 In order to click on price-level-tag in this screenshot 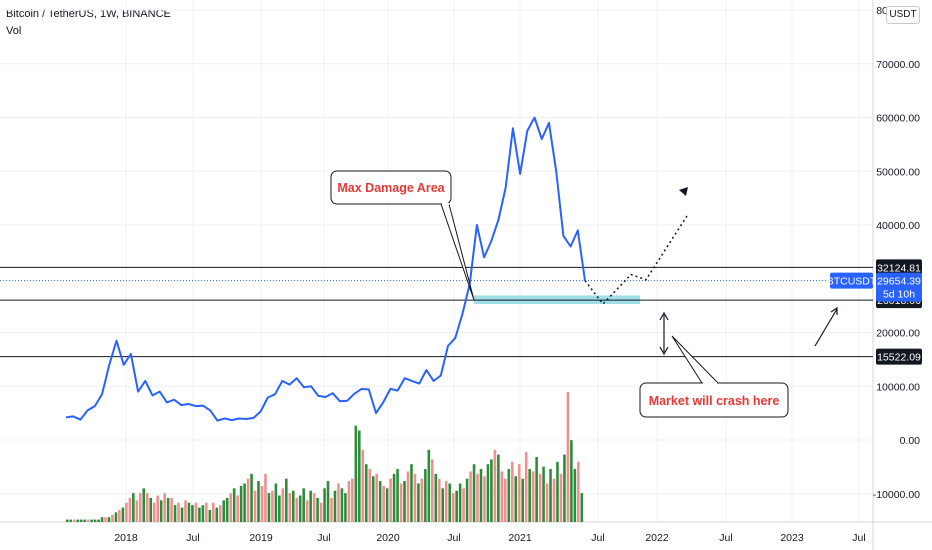, I will do `click(899, 356)`.